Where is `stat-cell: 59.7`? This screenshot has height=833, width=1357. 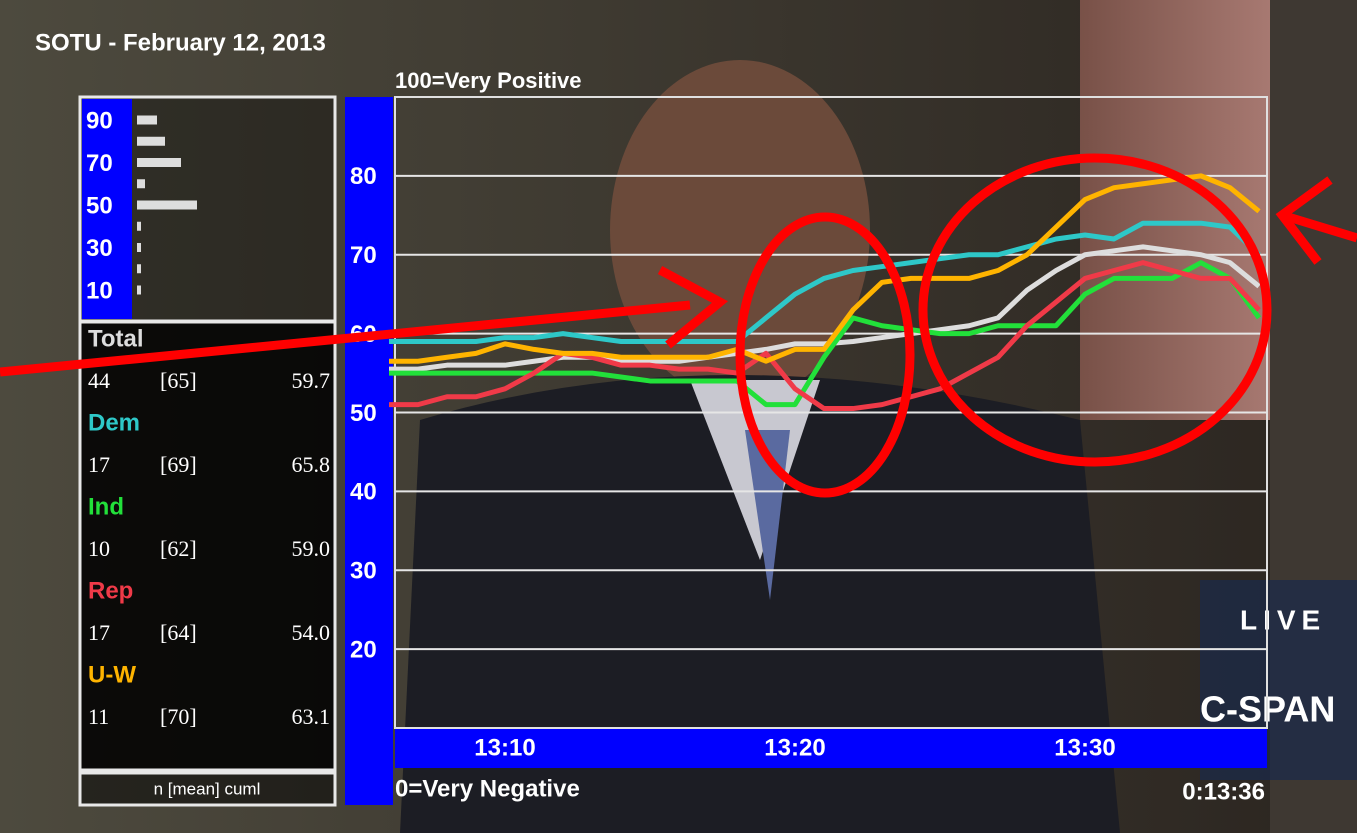 stat-cell: 59.7 is located at coordinates (311, 380).